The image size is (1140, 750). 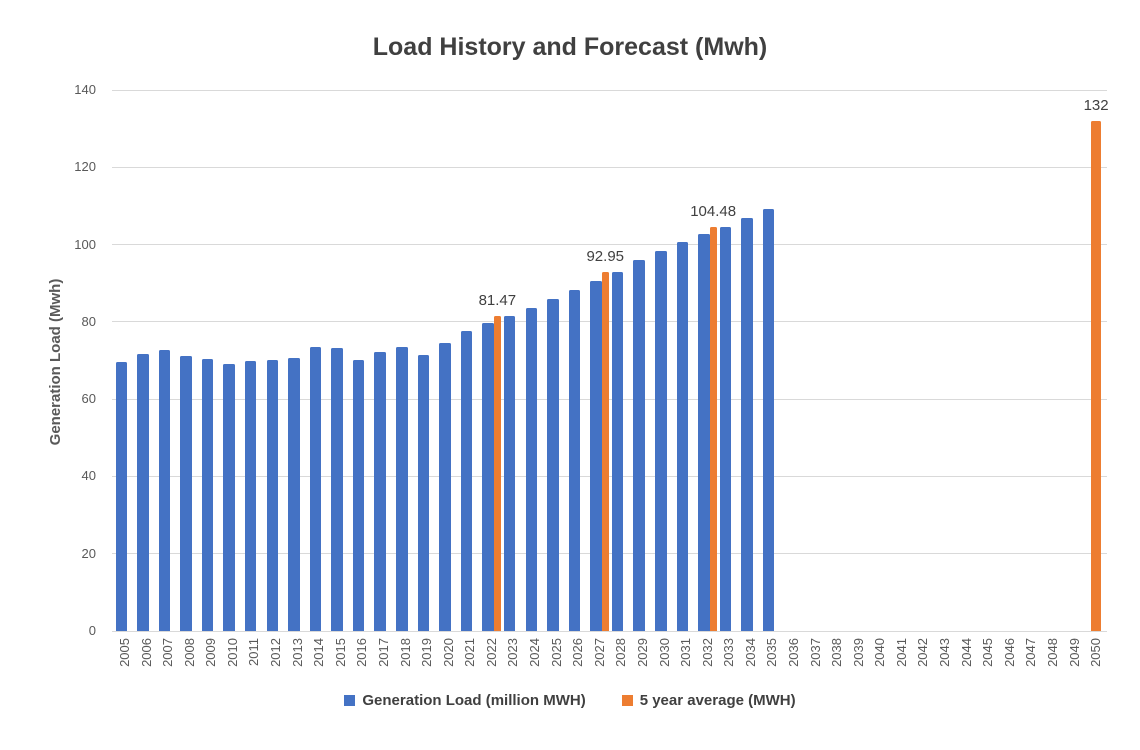 What do you see at coordinates (497, 301) in the screenshot?
I see `data-label-2022: 81.47` at bounding box center [497, 301].